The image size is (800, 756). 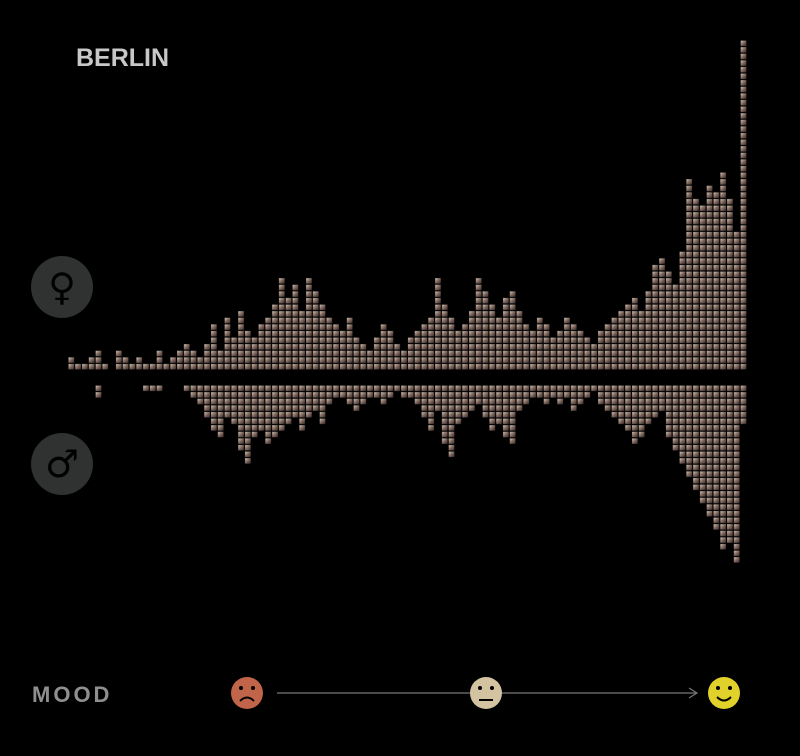 I want to click on female-button, so click(x=62, y=287).